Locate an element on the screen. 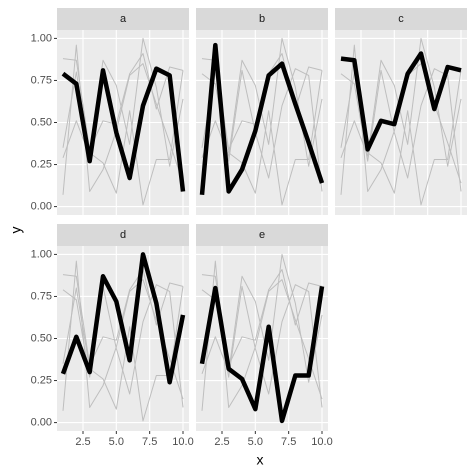 The width and height of the screenshot is (474, 474). strip-label: c is located at coordinates (401, 19).